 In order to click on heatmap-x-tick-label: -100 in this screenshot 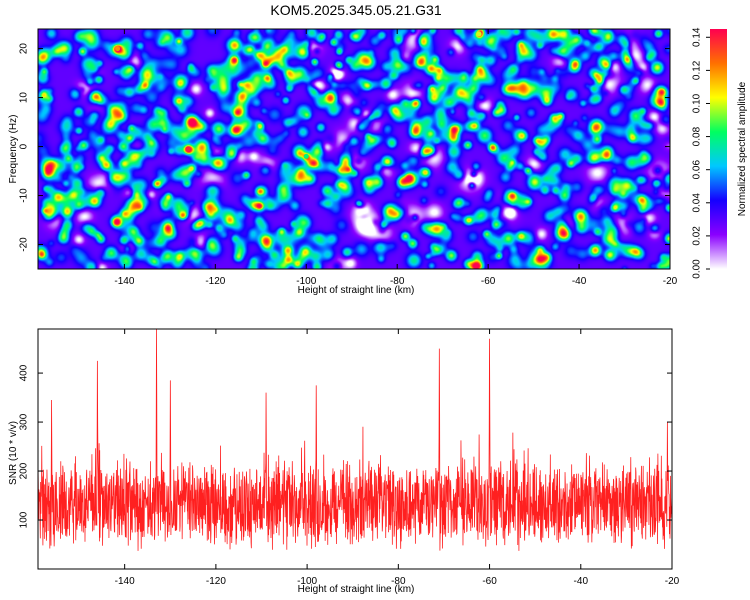, I will do `click(306, 281)`.